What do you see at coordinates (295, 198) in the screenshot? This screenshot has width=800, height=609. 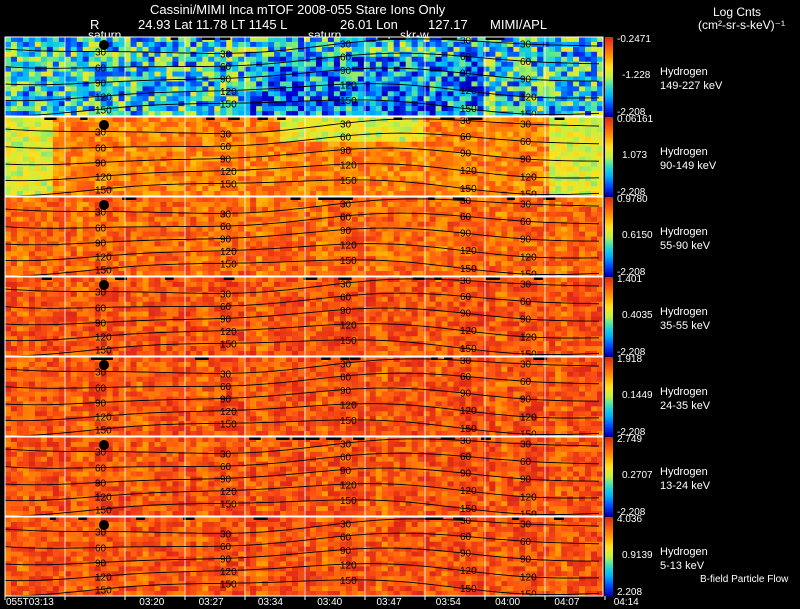 I see `data-gap` at bounding box center [295, 198].